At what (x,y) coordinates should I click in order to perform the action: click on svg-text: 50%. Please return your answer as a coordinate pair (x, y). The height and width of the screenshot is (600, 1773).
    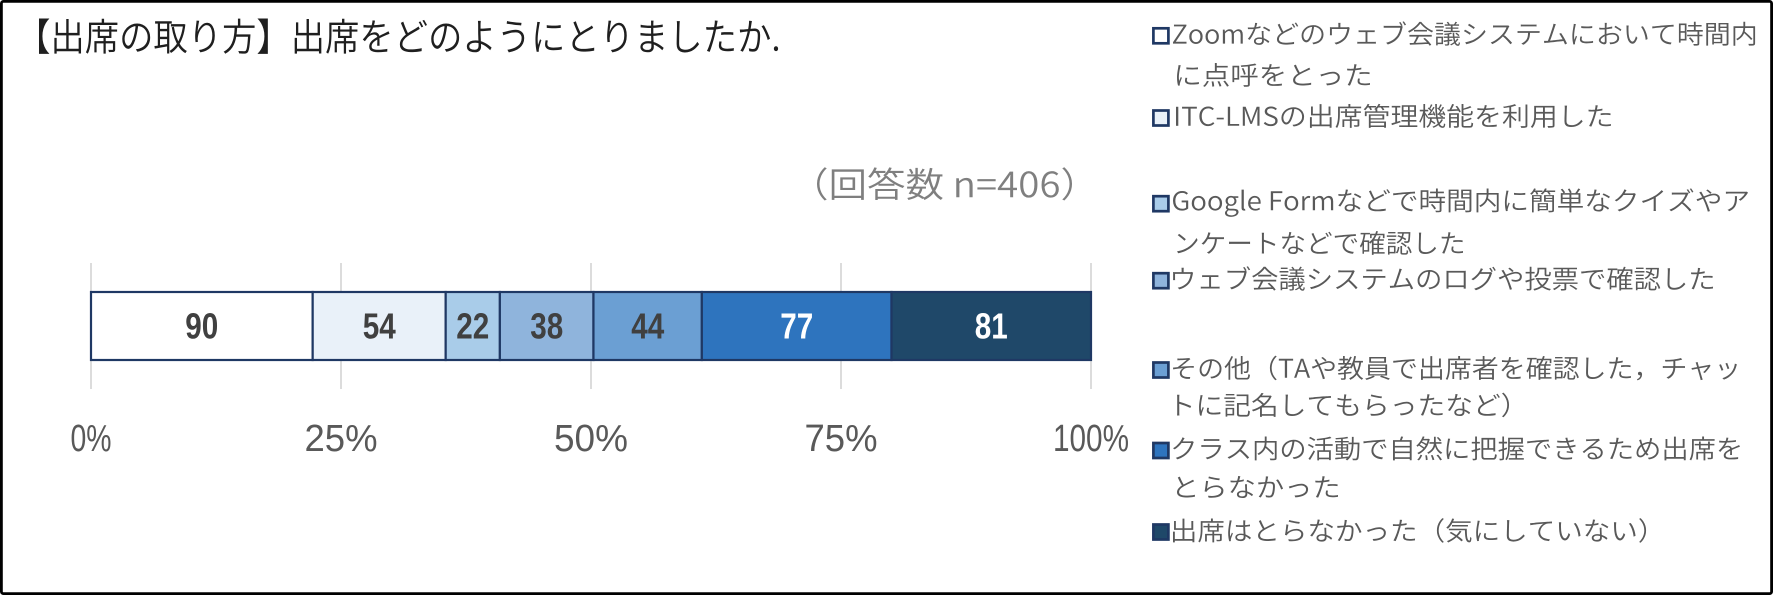
    Looking at the image, I should click on (591, 439).